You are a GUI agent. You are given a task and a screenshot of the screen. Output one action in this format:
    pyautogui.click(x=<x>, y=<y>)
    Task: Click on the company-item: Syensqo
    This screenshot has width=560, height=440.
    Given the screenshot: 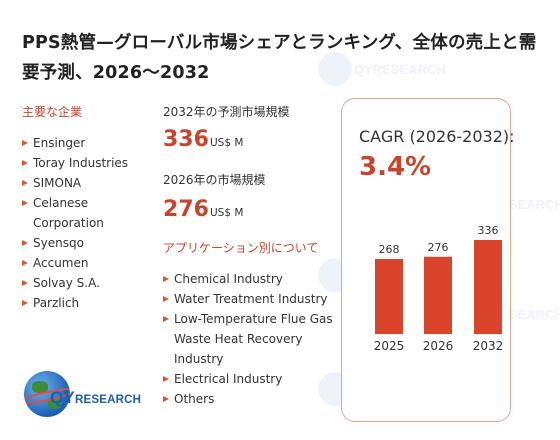 What is the action you would take?
    pyautogui.click(x=75, y=243)
    